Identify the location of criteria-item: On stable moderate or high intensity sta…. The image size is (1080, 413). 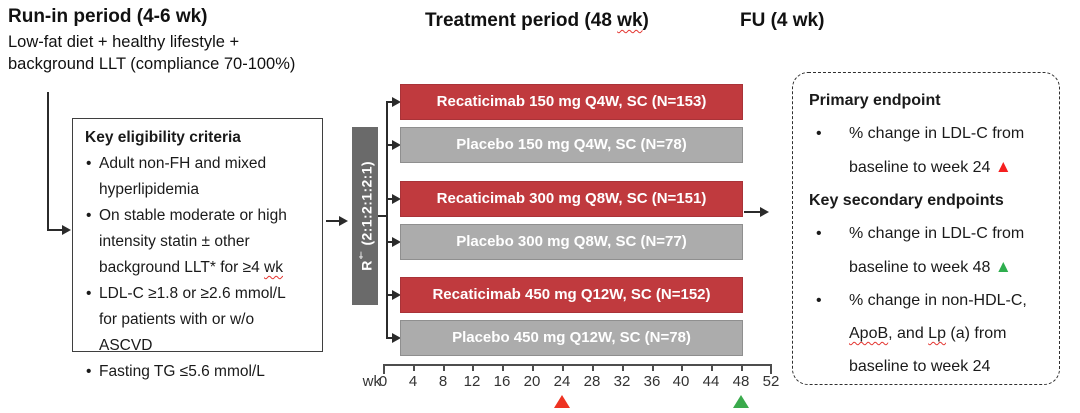
(196, 242).